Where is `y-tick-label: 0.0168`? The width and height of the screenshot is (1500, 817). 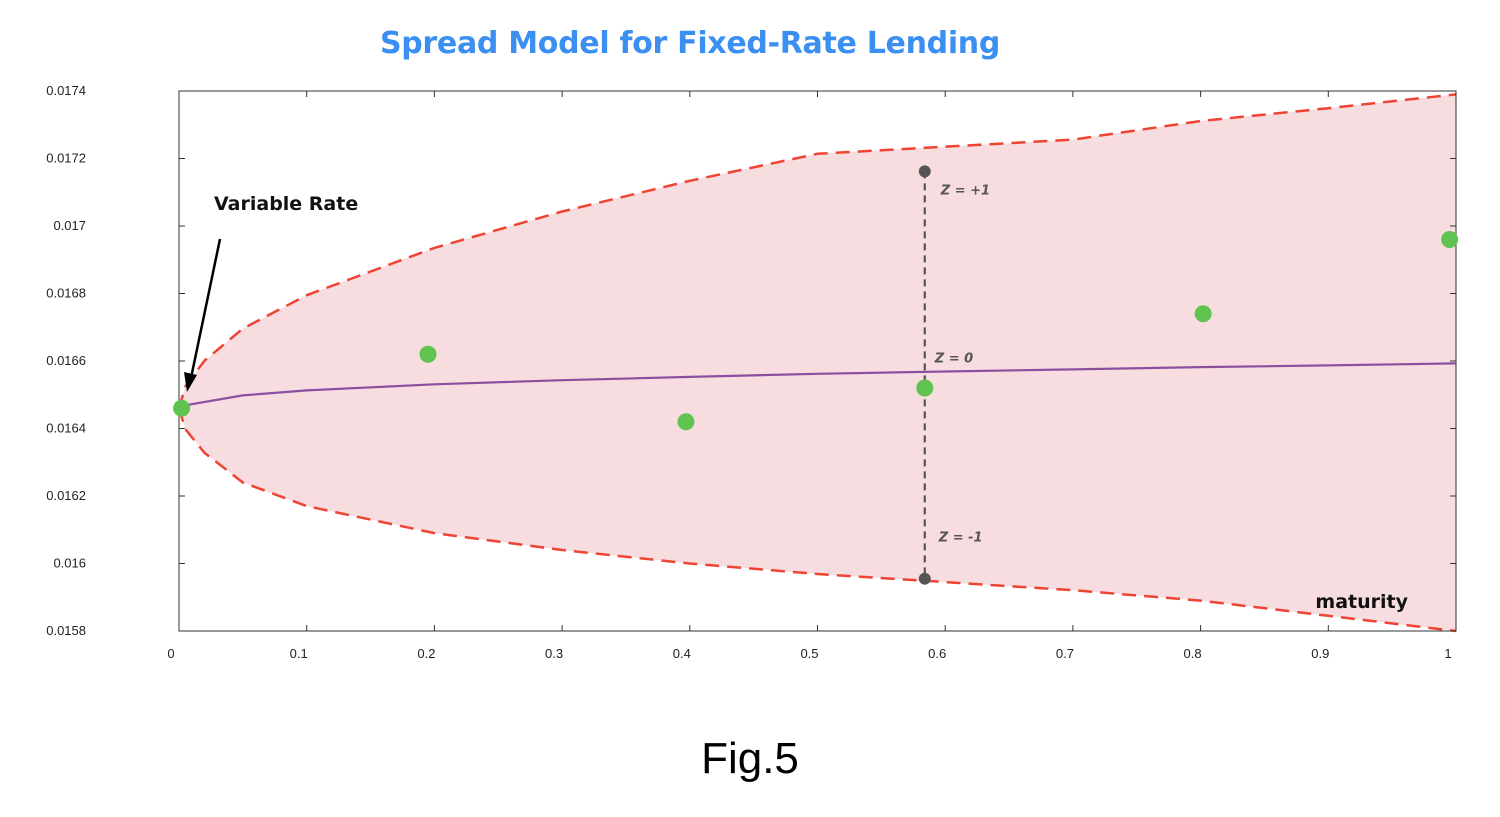 y-tick-label: 0.0168 is located at coordinates (66, 293).